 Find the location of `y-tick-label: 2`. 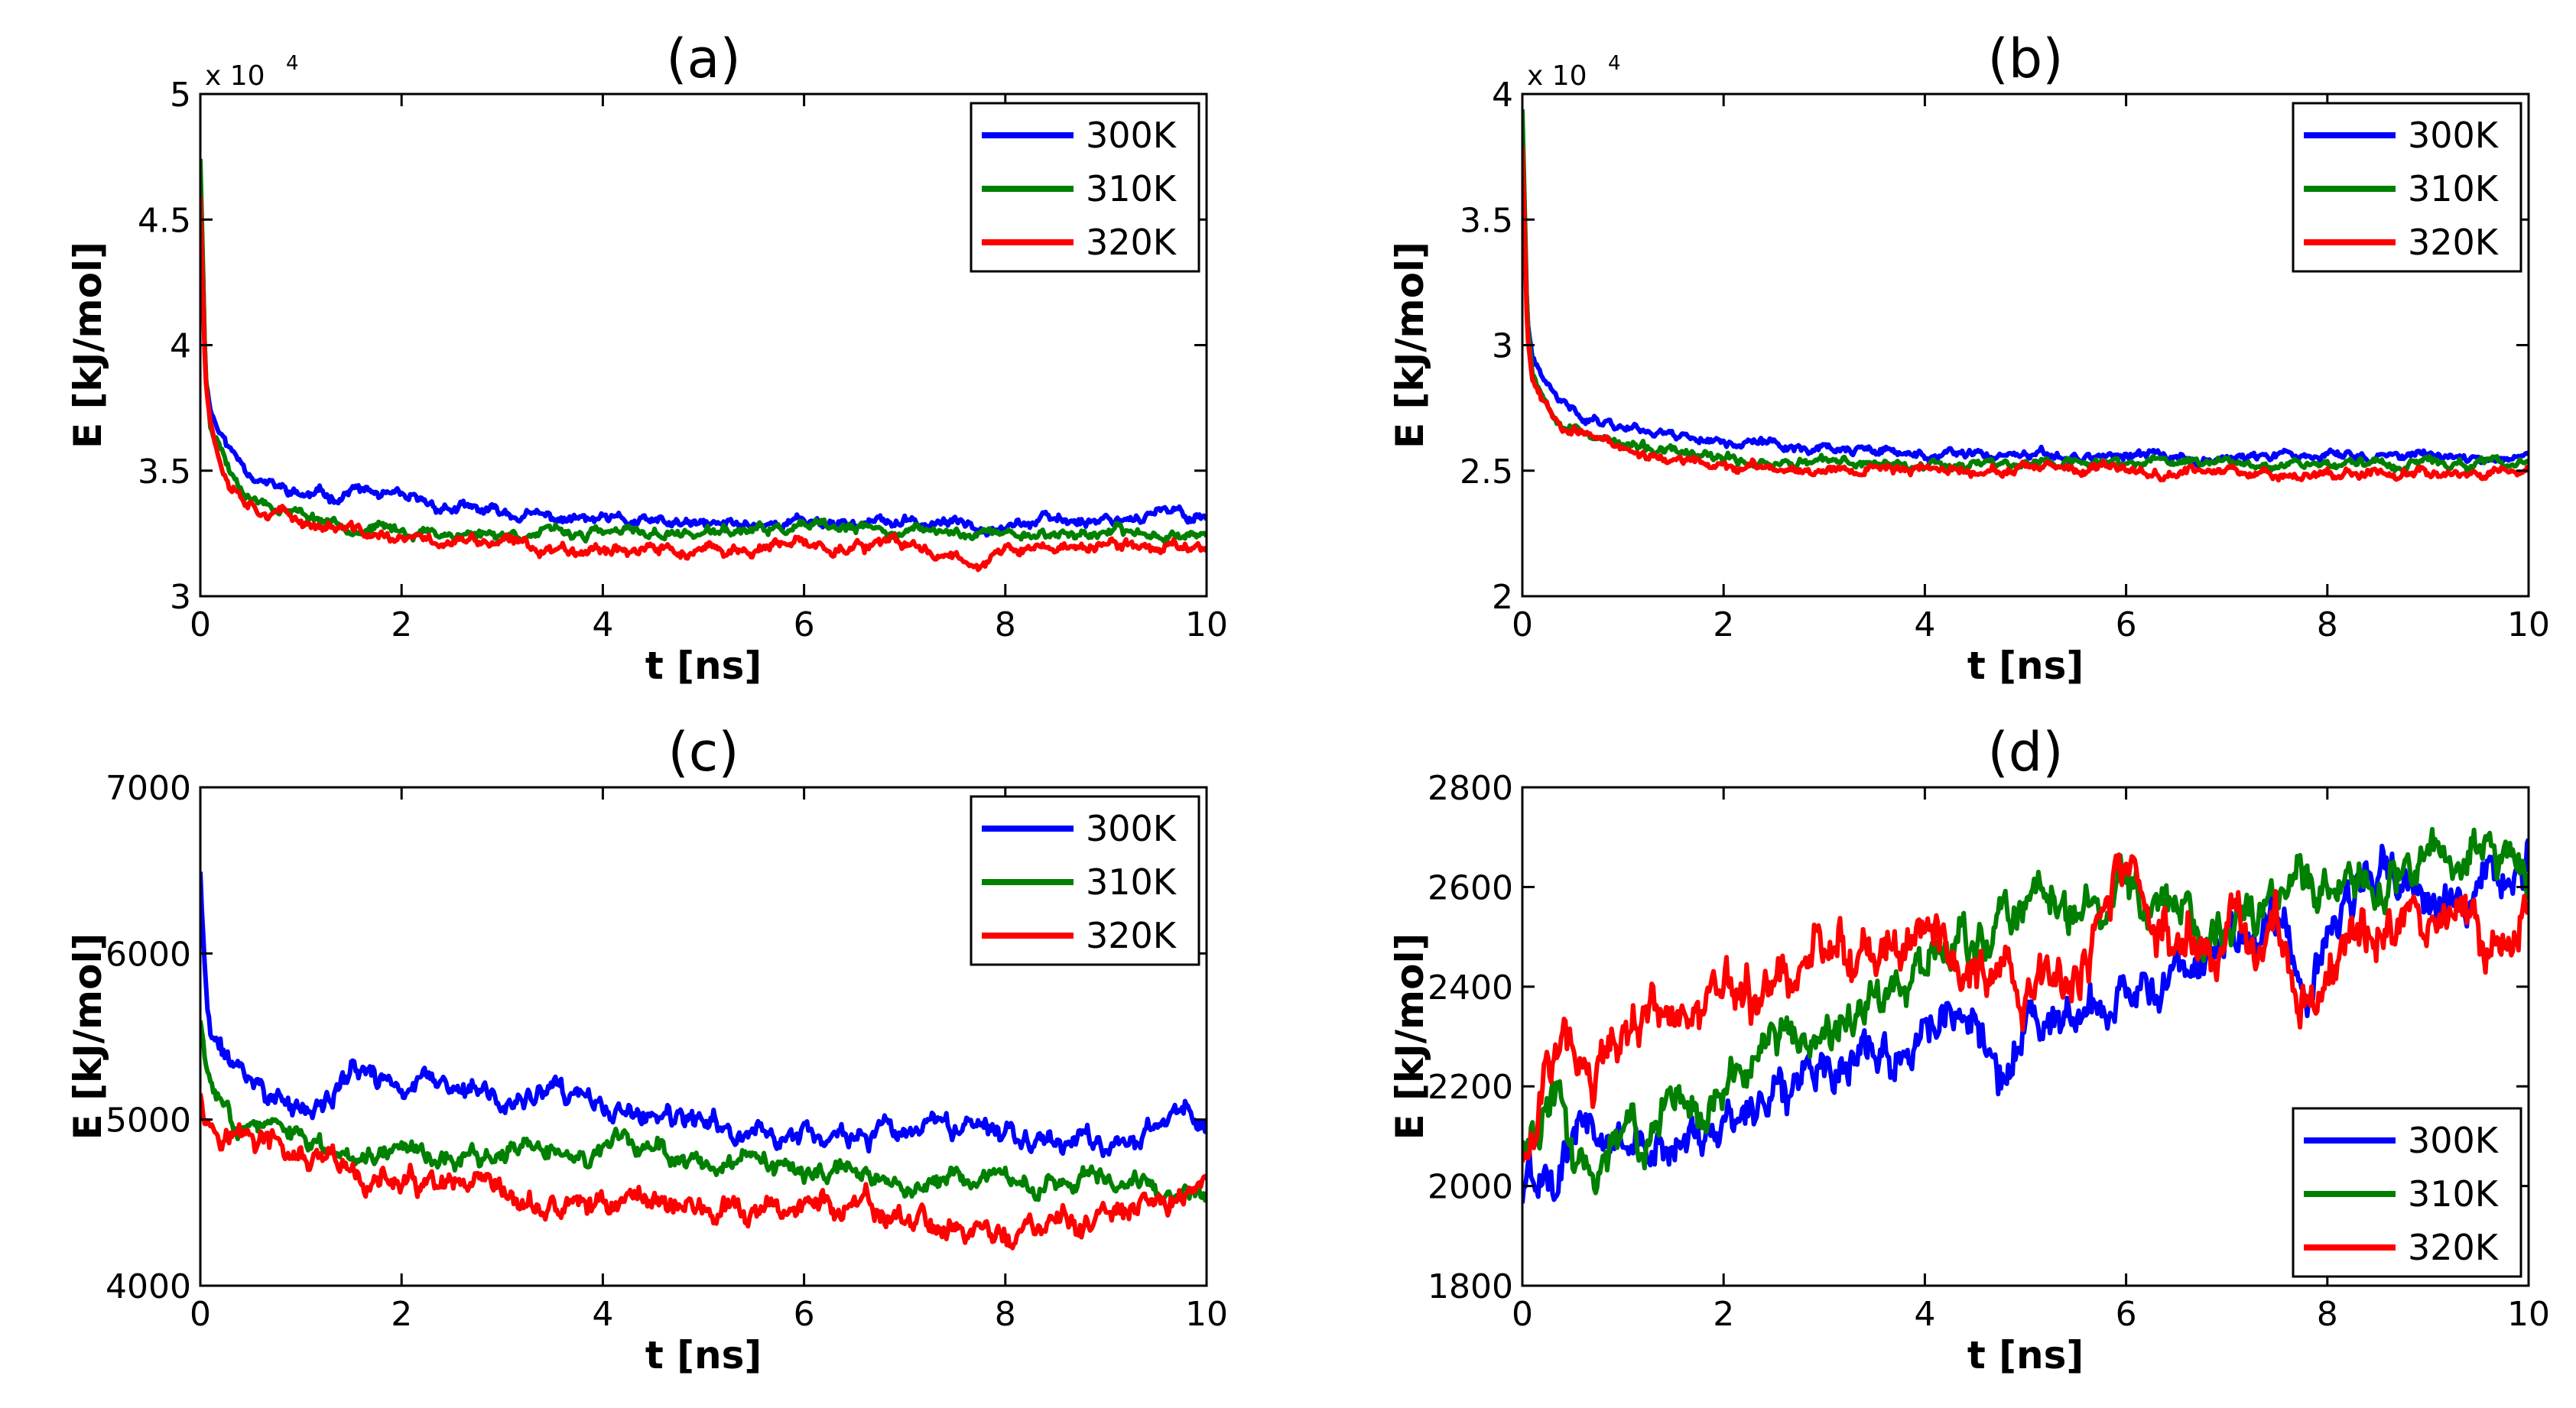

y-tick-label: 2 is located at coordinates (1503, 597).